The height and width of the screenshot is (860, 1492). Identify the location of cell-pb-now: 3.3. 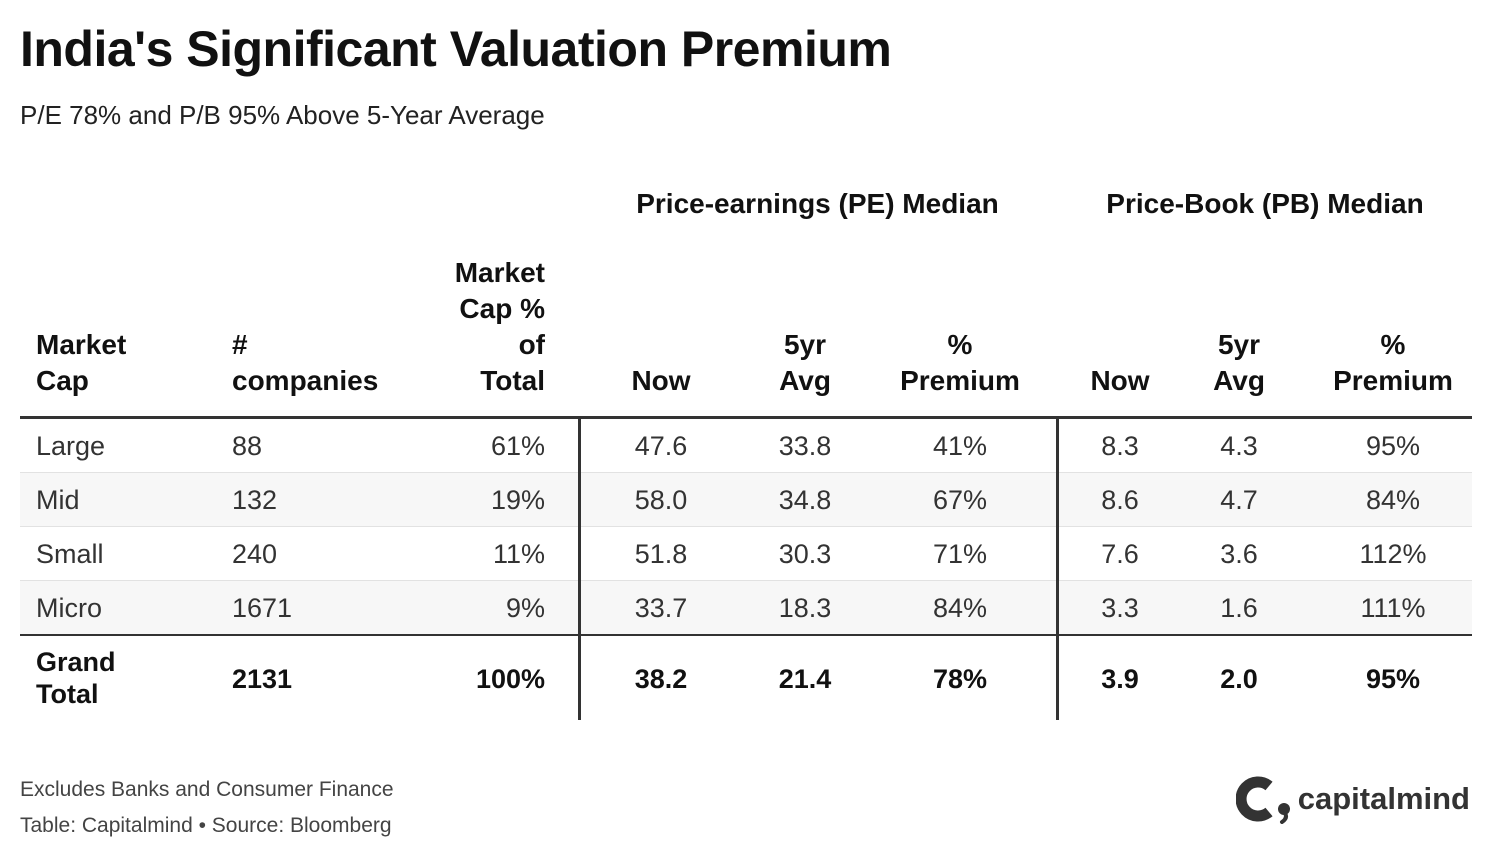
(1120, 608).